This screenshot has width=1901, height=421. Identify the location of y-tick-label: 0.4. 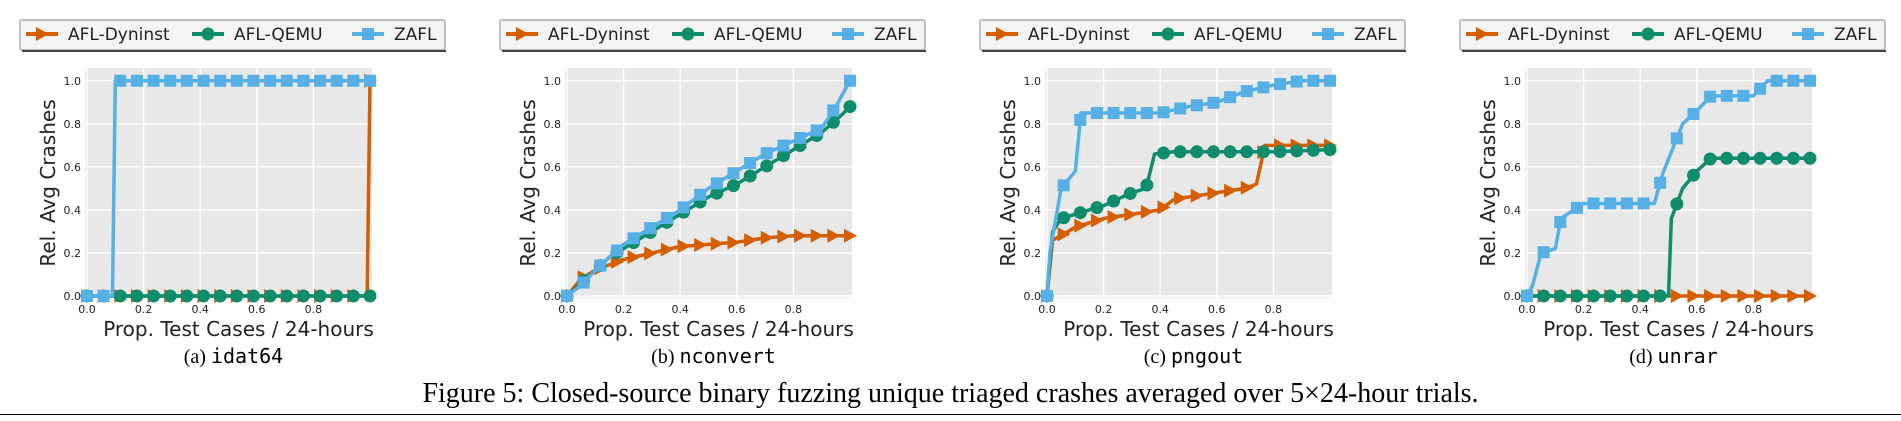
(1033, 210).